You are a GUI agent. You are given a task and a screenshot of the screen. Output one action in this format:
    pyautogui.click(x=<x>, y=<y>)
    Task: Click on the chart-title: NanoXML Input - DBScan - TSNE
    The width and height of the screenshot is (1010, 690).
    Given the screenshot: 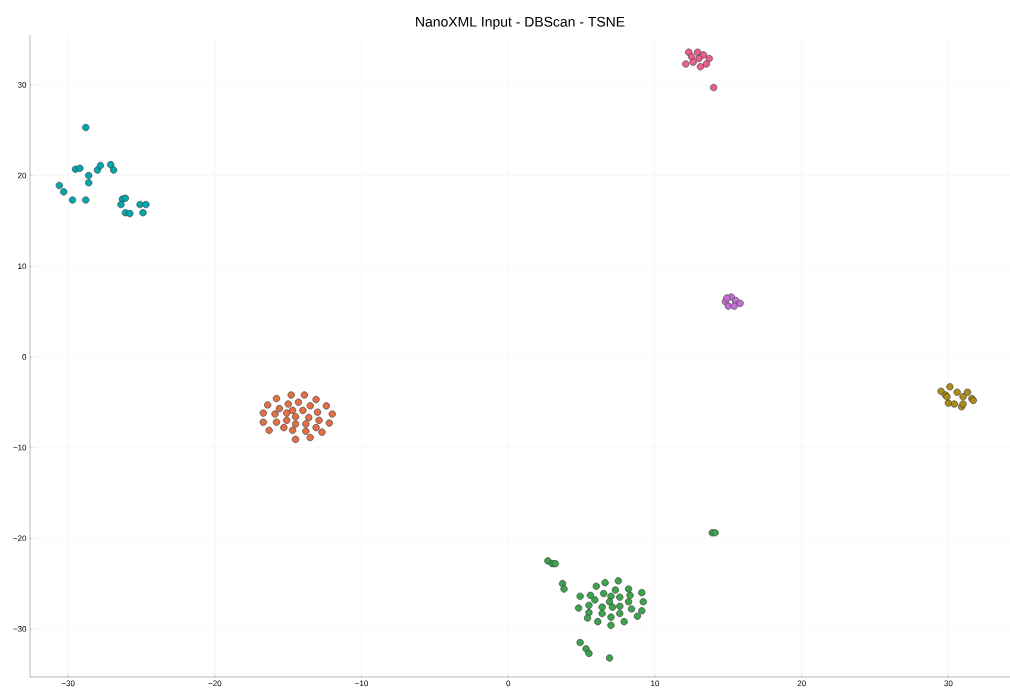 What is the action you would take?
    pyautogui.click(x=520, y=23)
    